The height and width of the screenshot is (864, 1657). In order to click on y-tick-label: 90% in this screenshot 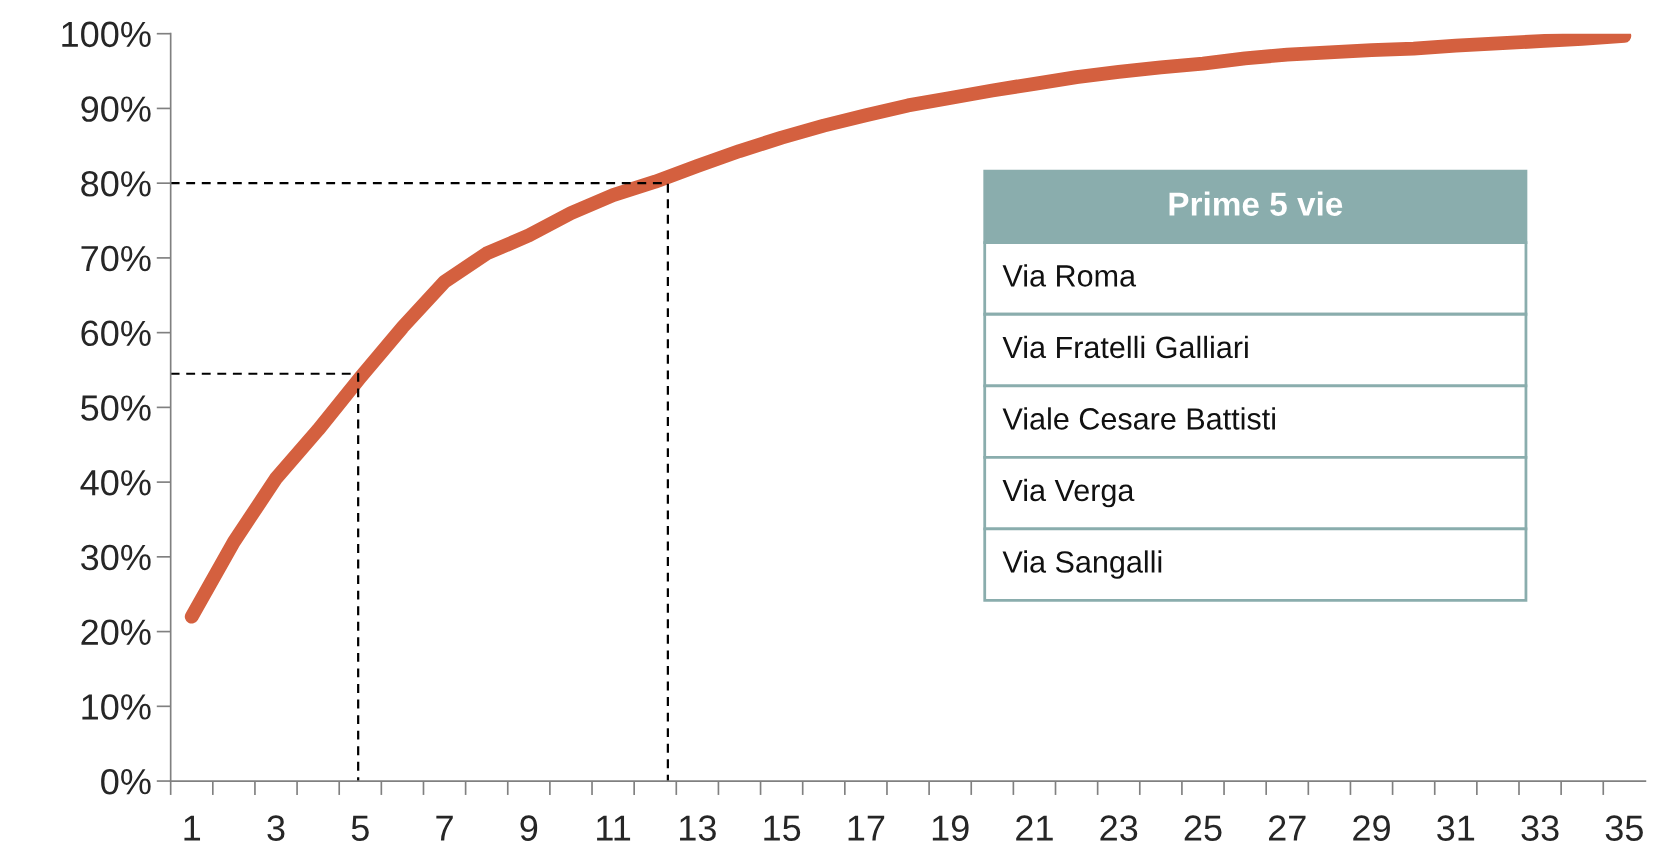, I will do `click(116, 109)`.